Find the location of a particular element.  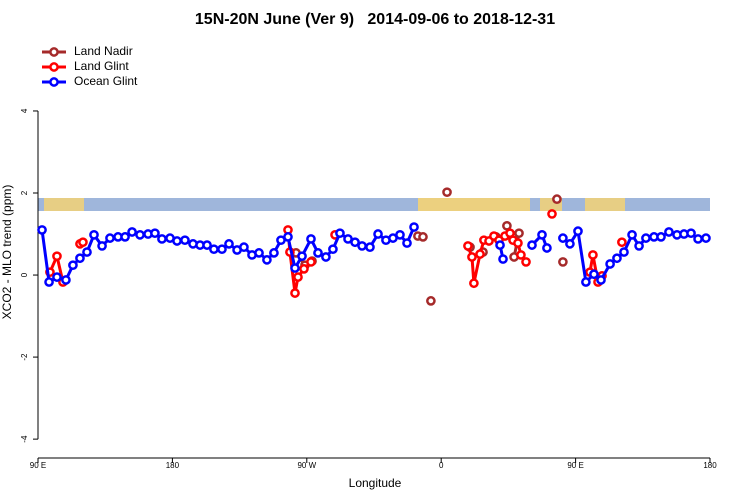

y-tick-label: 4 is located at coordinates (24, 110).